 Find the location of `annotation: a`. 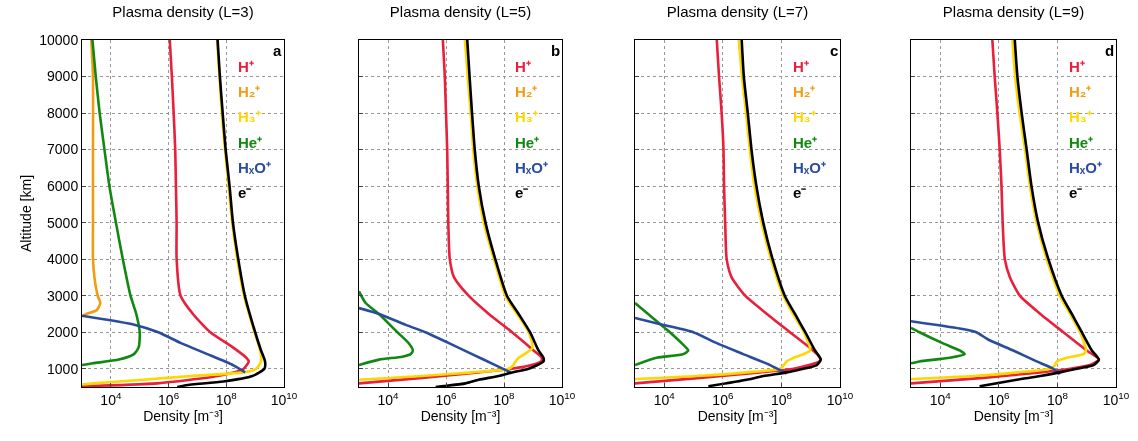

annotation: a is located at coordinates (277, 50).